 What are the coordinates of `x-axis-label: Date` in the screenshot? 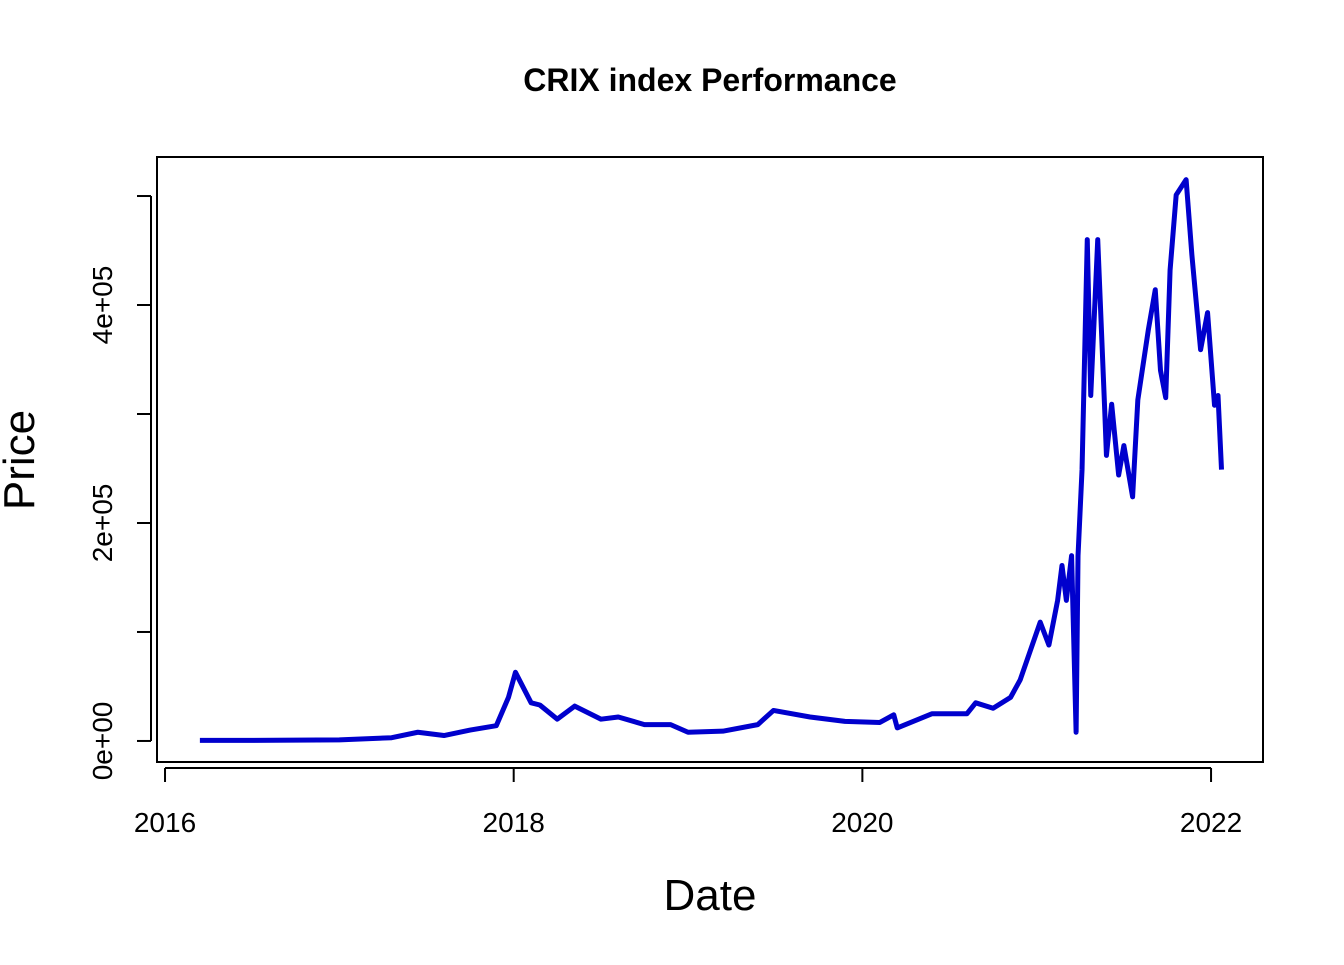 It's located at (710, 895).